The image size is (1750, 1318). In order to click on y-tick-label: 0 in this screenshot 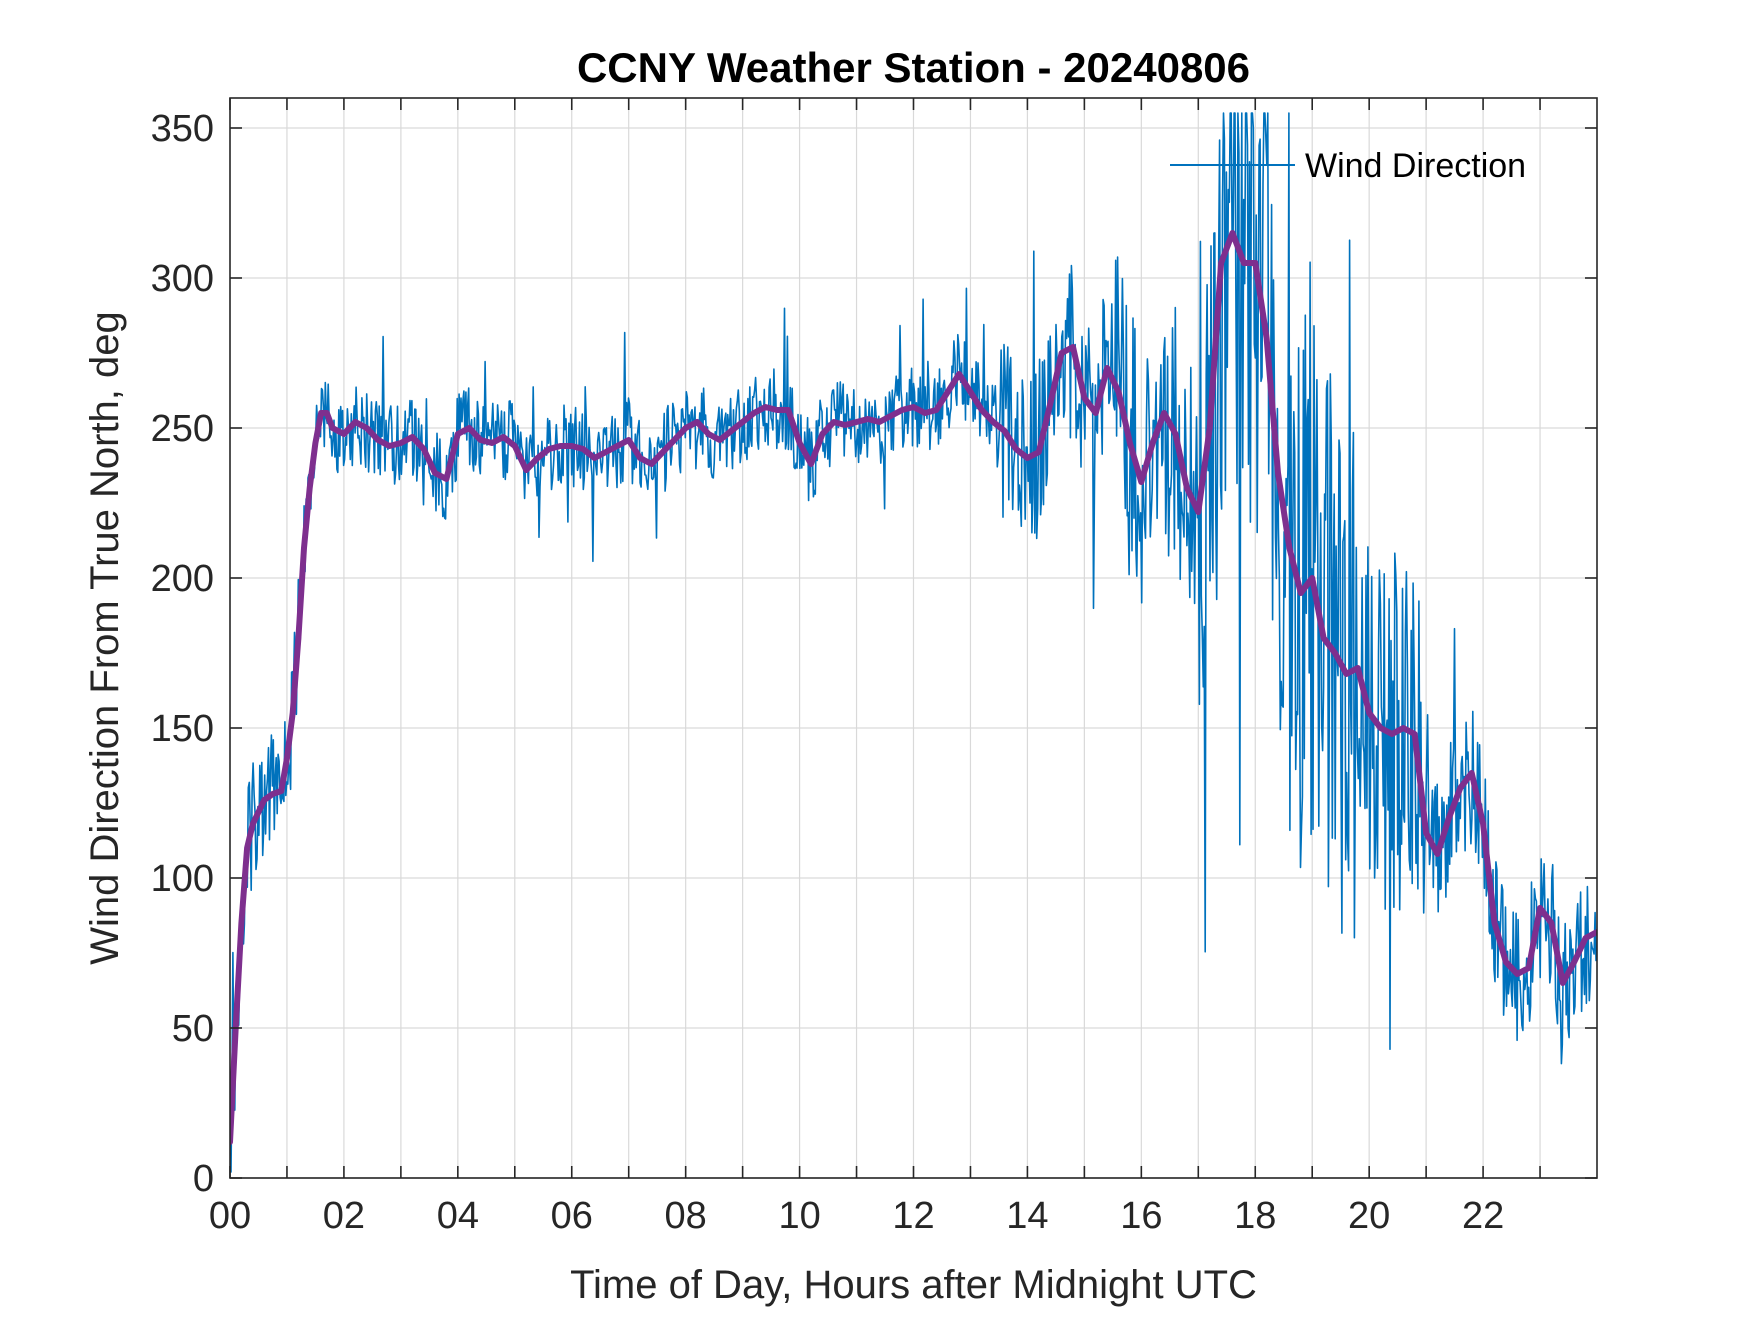, I will do `click(203, 1179)`.